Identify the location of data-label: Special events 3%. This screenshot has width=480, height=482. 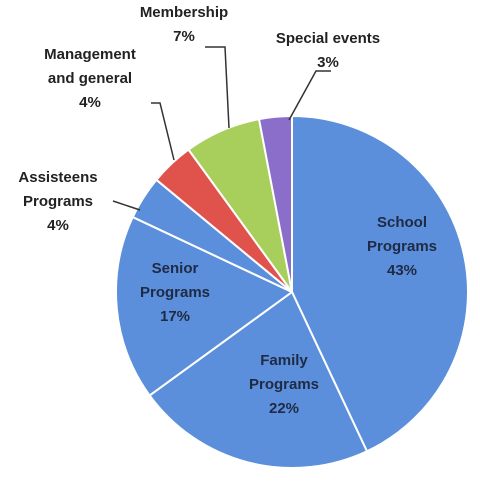
(328, 50).